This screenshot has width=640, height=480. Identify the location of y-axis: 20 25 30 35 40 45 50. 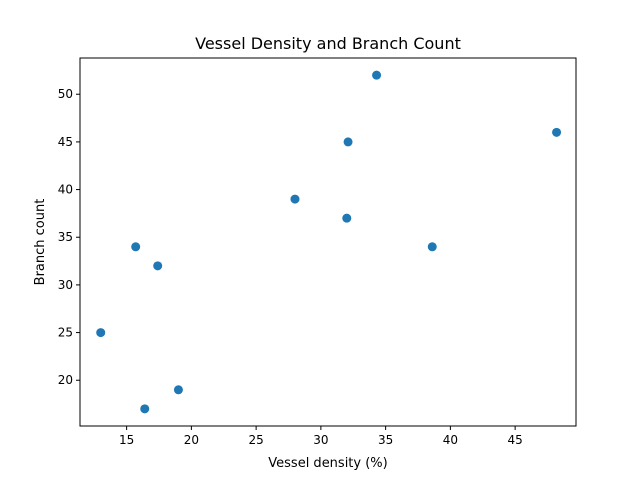
(69, 237).